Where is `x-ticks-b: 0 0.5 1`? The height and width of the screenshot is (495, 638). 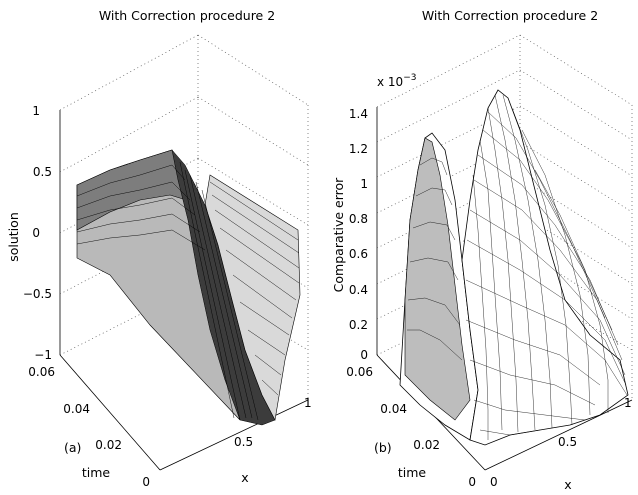 x-ticks-b: 0 0.5 1 is located at coordinates (561, 442).